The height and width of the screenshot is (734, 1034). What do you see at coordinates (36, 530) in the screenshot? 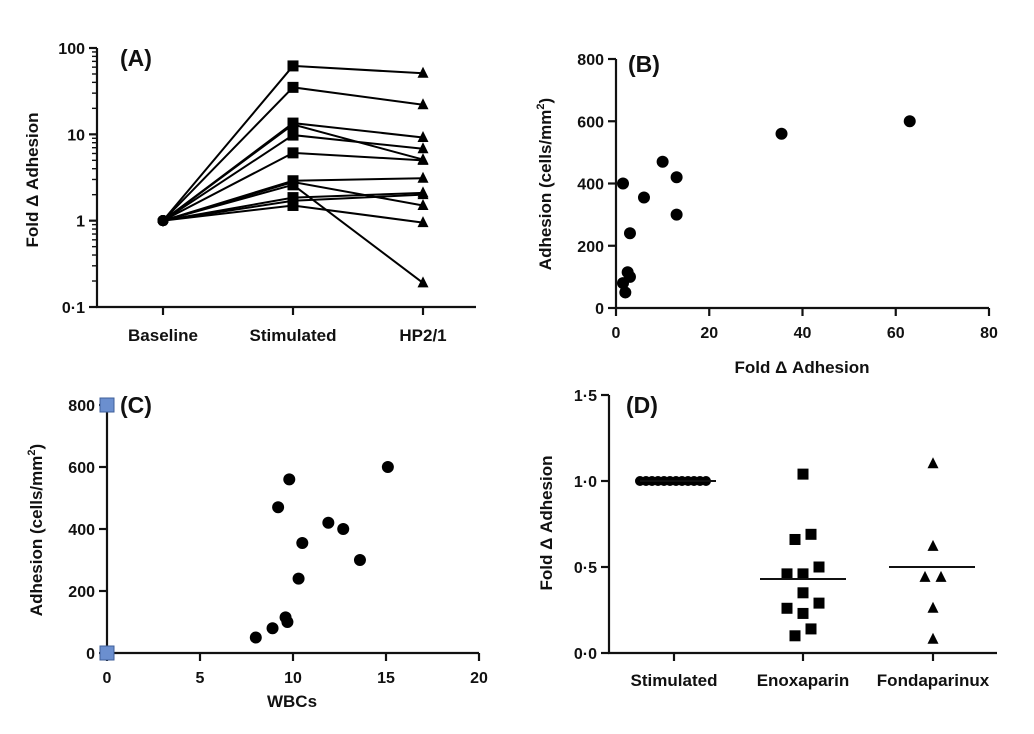
I see `y-axis-label-c: Adhesion (cells/mm2)` at bounding box center [36, 530].